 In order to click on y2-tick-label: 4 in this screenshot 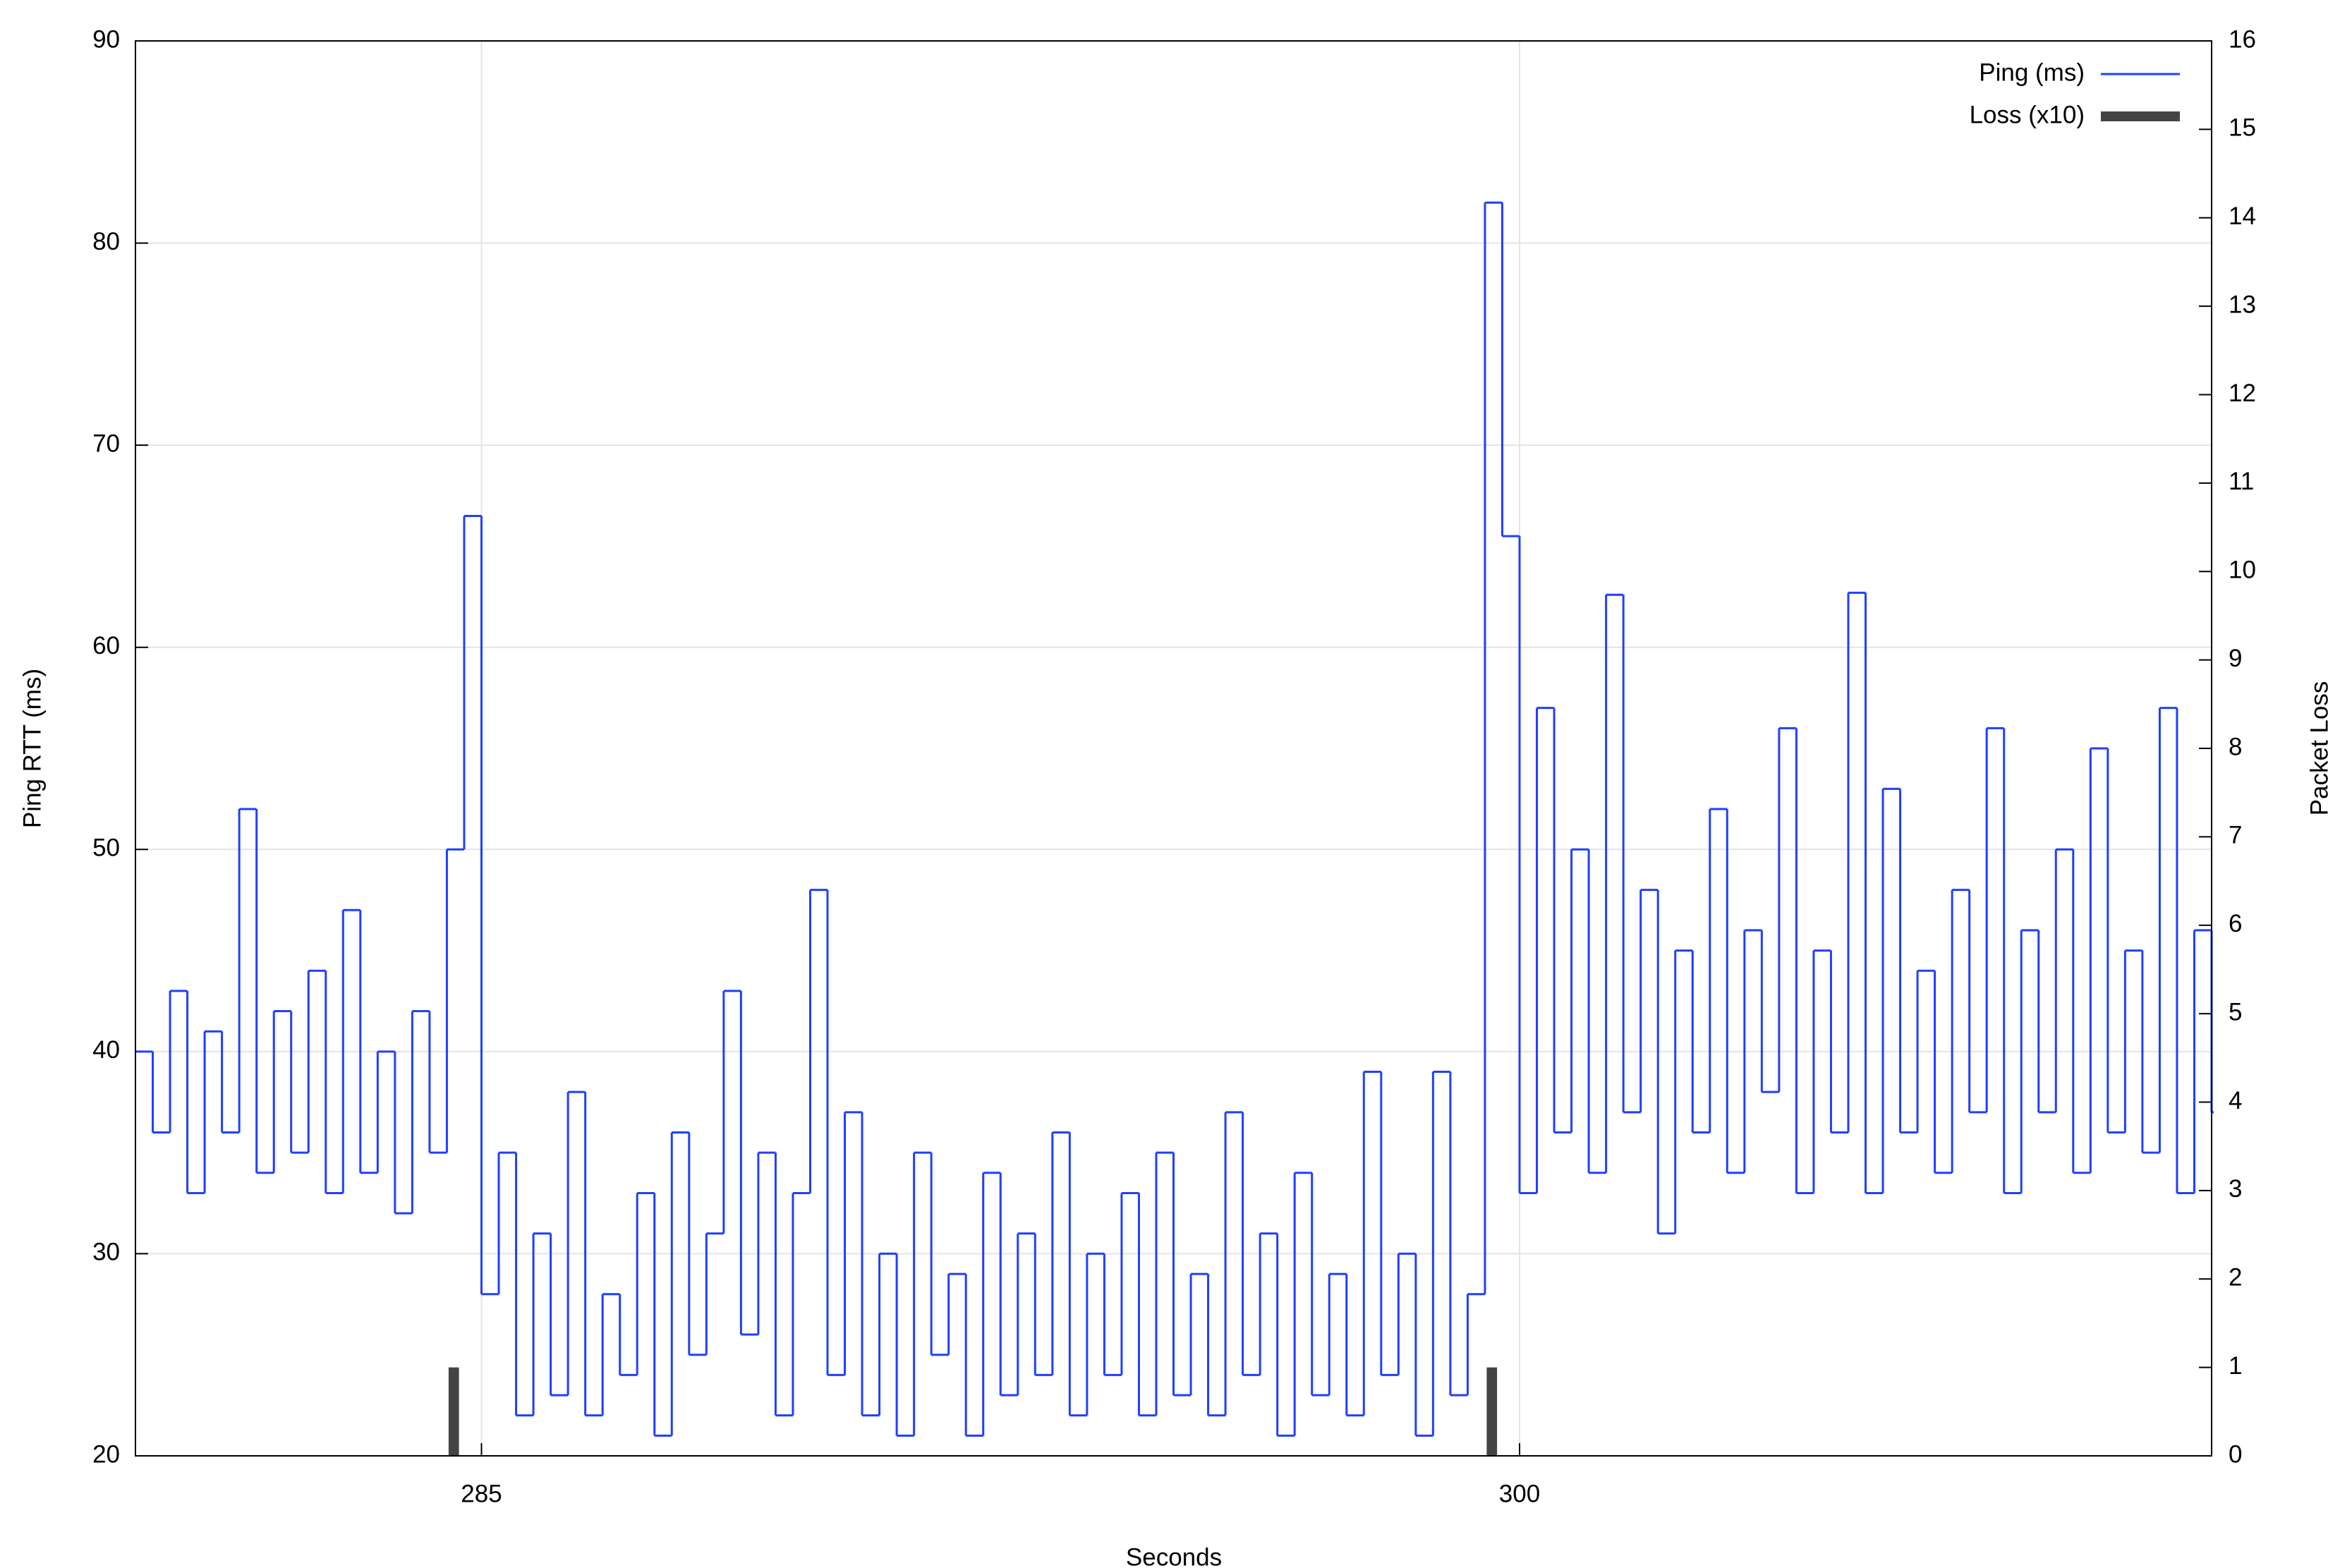, I will do `click(2236, 1100)`.